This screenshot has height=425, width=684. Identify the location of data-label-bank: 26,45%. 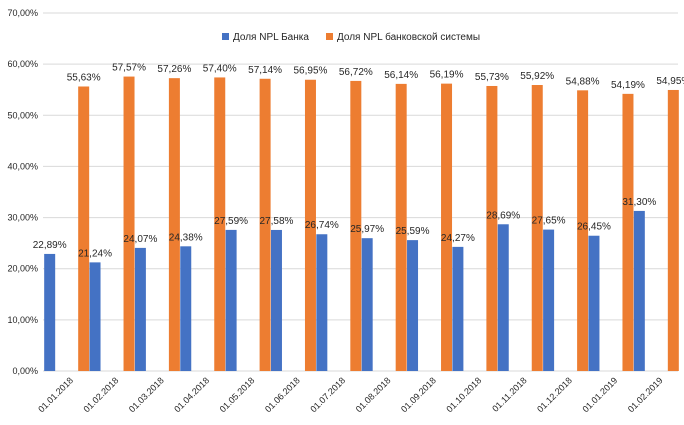
(594, 227).